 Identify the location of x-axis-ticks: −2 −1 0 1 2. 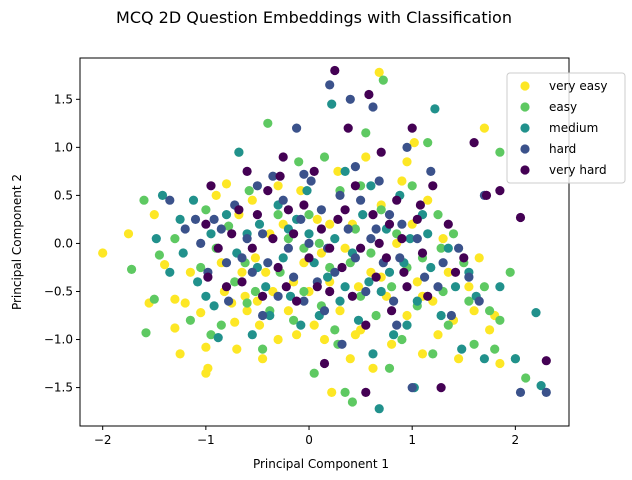
(306, 436).